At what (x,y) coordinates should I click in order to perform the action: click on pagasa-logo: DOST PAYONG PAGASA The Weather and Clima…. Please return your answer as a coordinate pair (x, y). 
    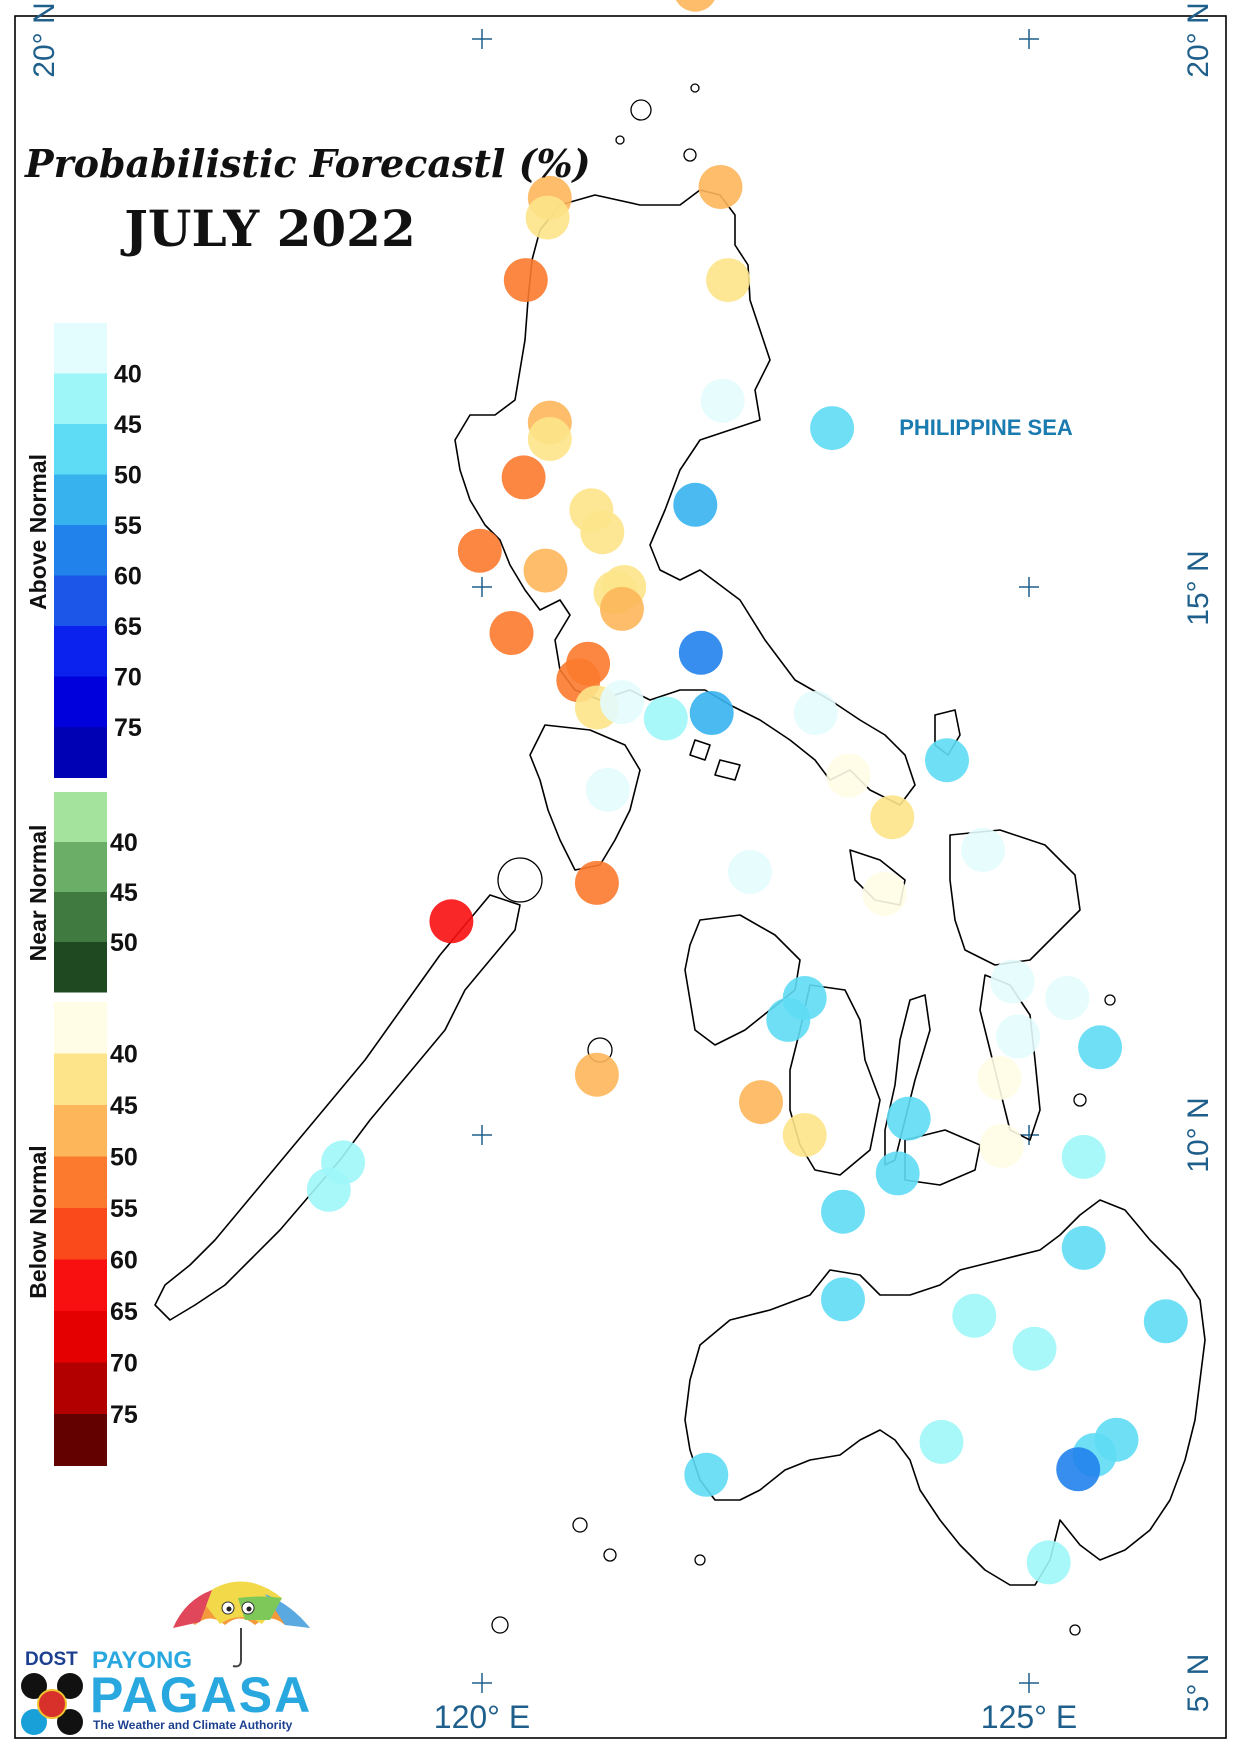
    Looking at the image, I should click on (165, 1658).